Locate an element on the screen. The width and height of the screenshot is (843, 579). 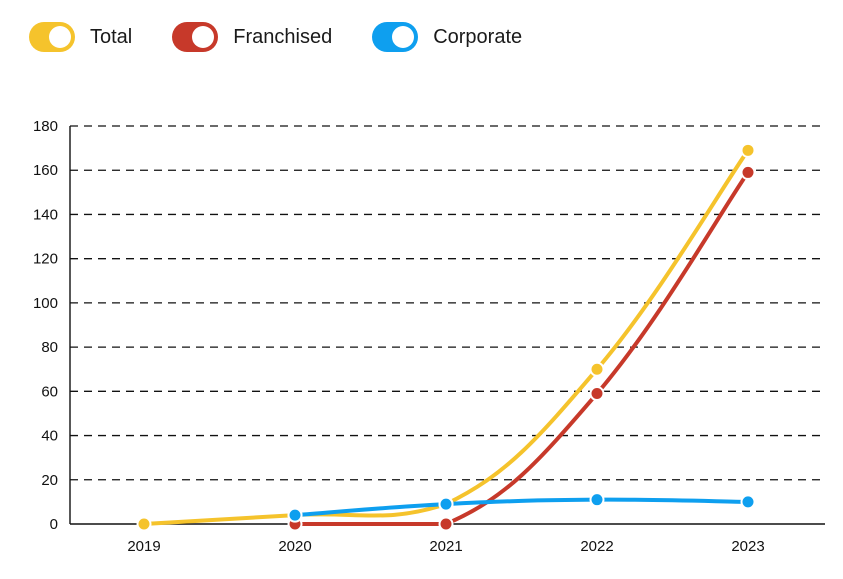
y-tick-label: 120 is located at coordinates (45, 259).